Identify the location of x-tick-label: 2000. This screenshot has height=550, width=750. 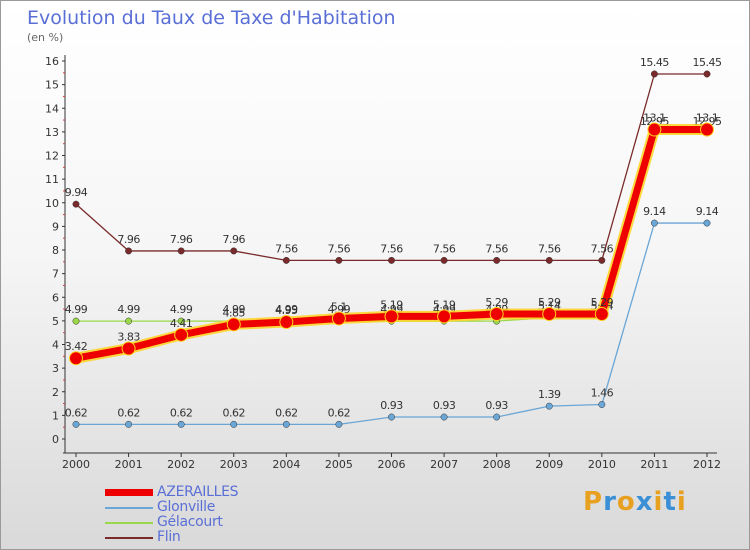
(76, 464).